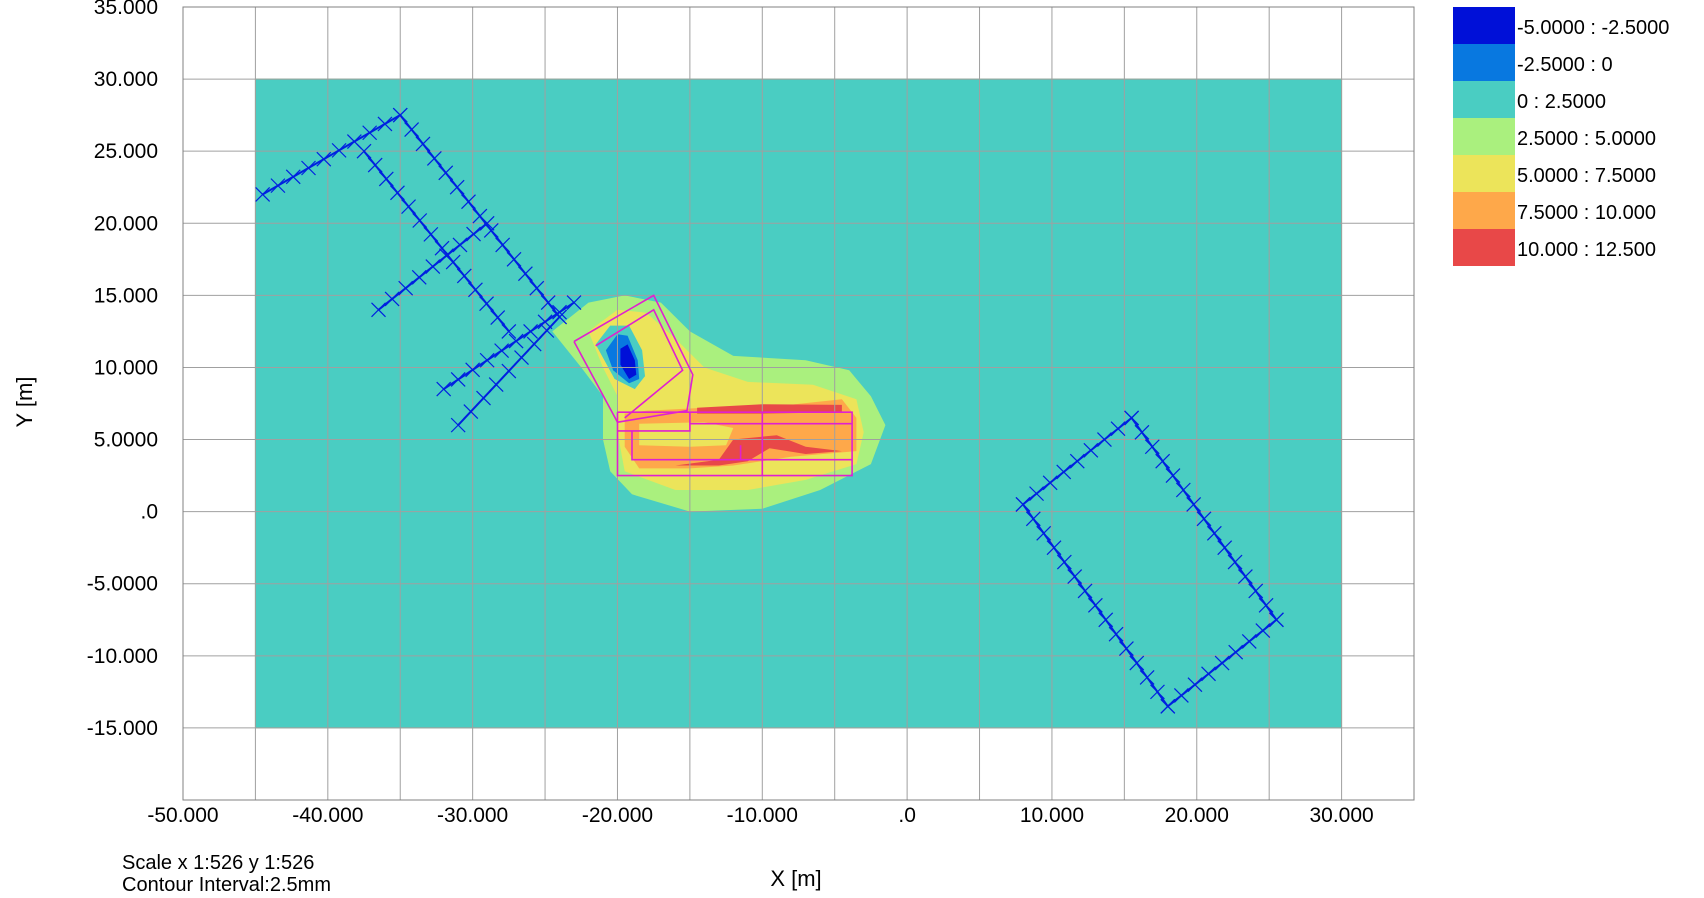  I want to click on y-tick-label: -15.000, so click(122, 728).